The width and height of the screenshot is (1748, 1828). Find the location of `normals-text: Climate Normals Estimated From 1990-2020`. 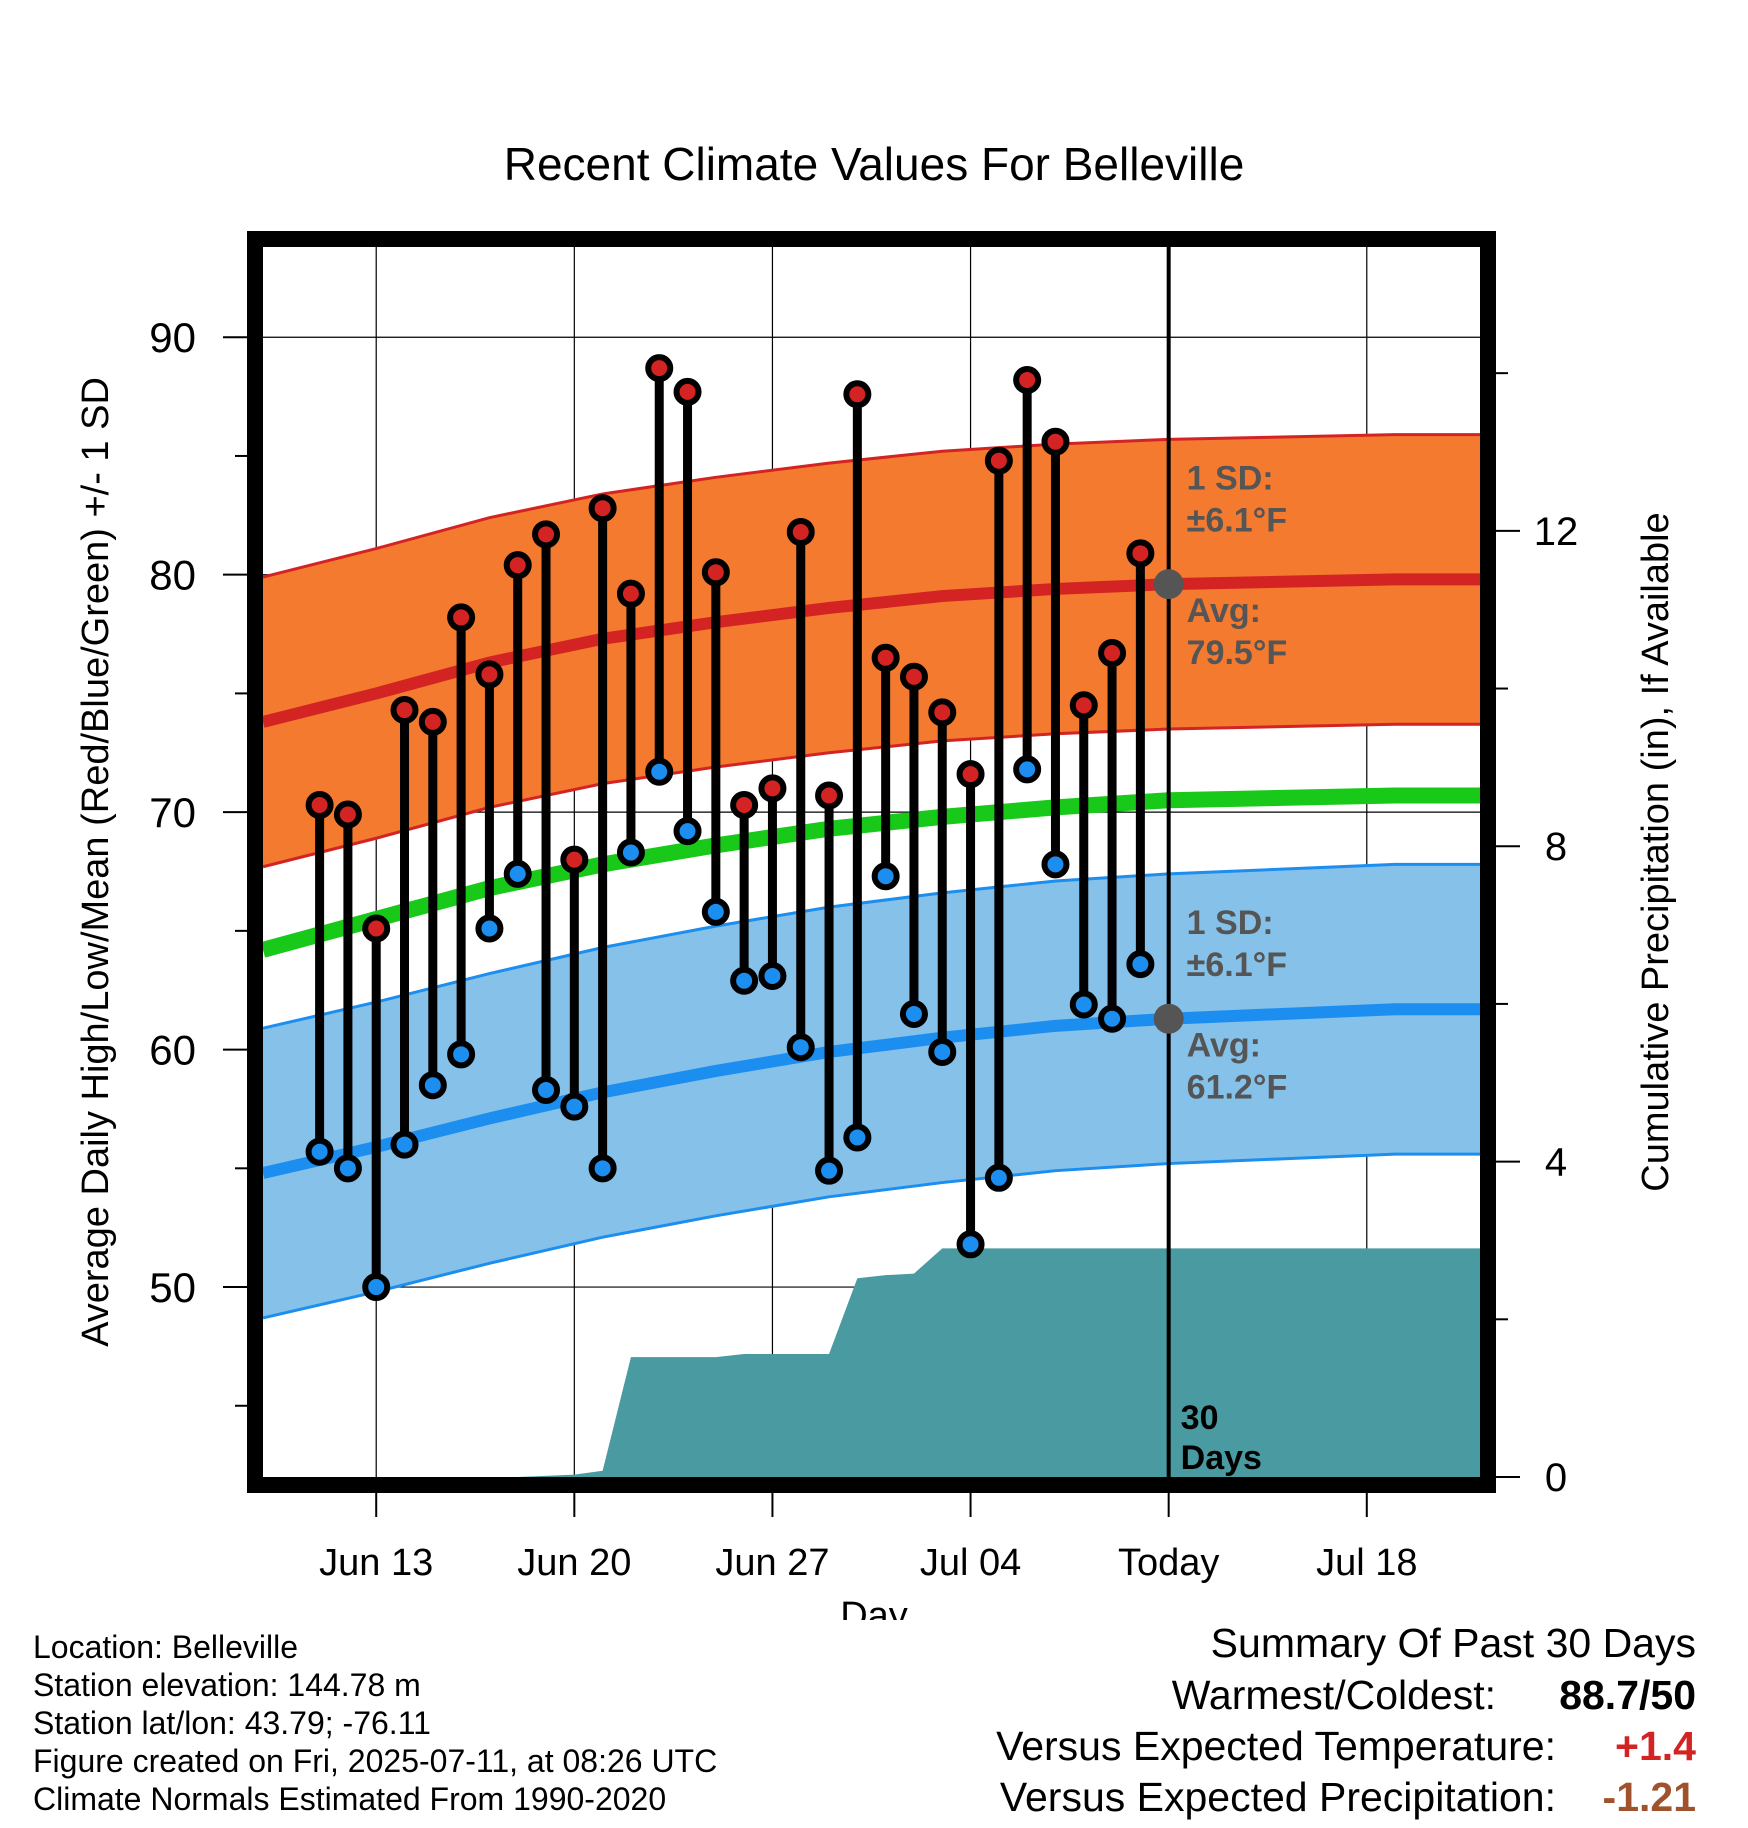

normals-text: Climate Normals Estimated From 1990-2020 is located at coordinates (350, 1799).